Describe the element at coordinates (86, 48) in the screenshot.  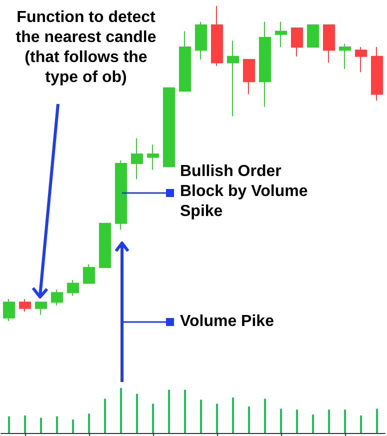
I see `annotation: Function to detect the nearest candle (that follows the type of ob)` at that location.